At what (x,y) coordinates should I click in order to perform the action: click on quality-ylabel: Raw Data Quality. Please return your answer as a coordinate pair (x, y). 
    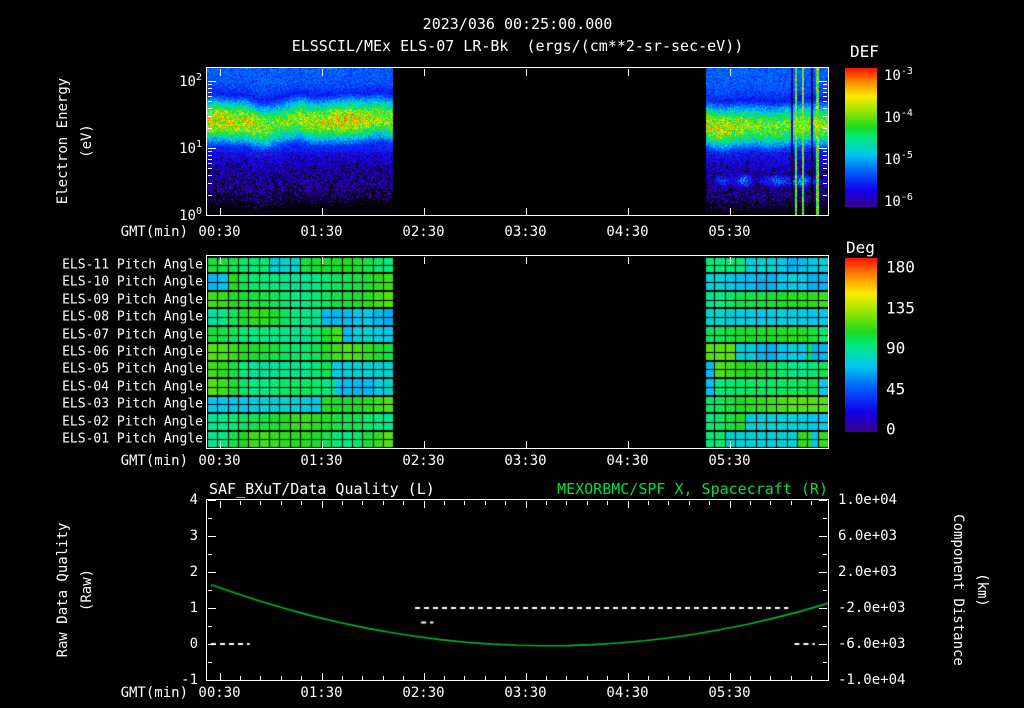
    Looking at the image, I should click on (63, 590).